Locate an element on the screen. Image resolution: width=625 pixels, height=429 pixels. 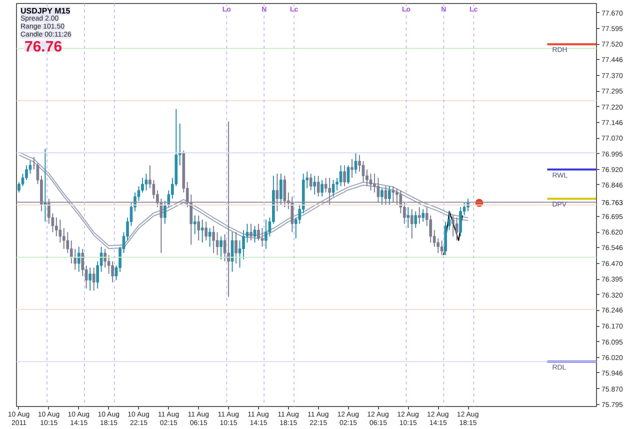
annotation: 76.76 is located at coordinates (43, 47).